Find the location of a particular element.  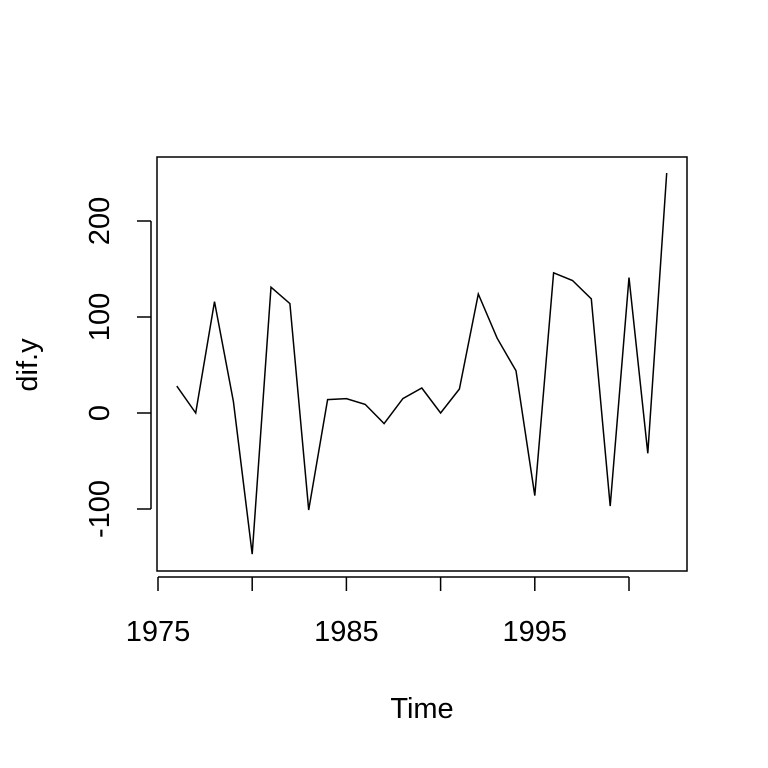

x-tick-label-1975: 1975 is located at coordinates (158, 632).